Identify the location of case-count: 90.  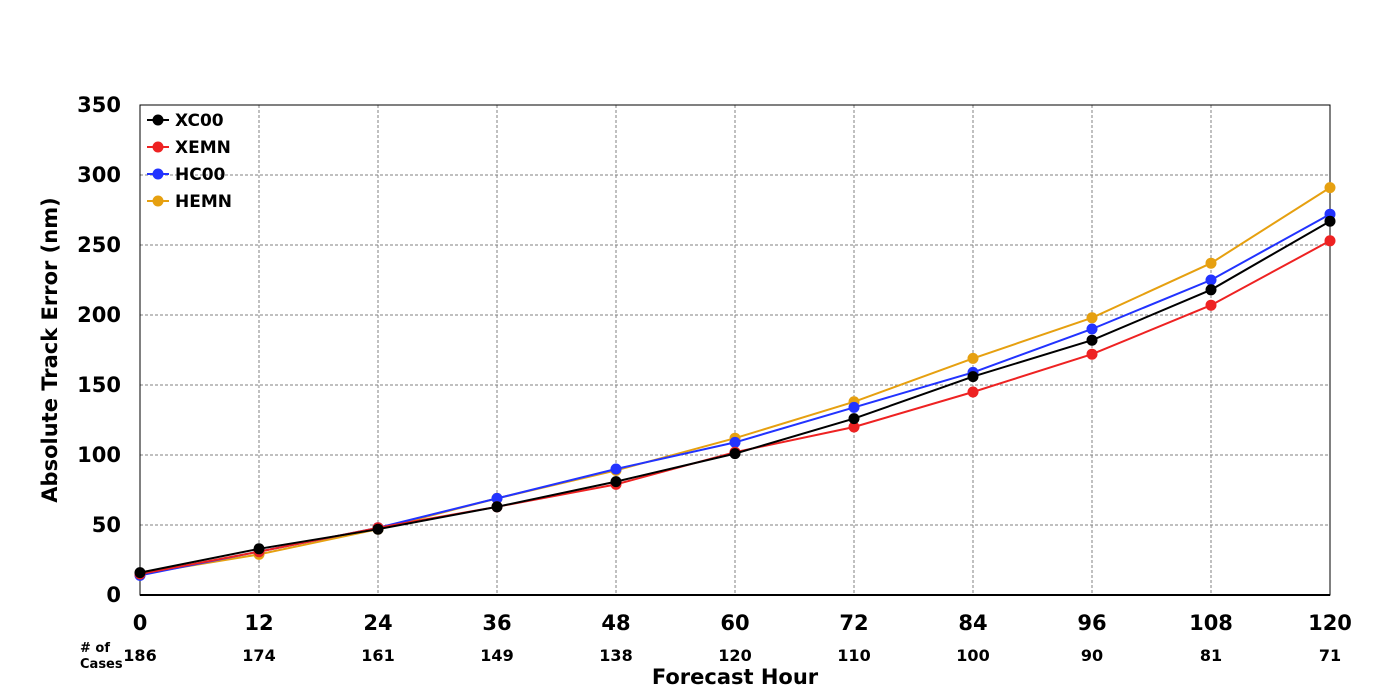
(1092, 655).